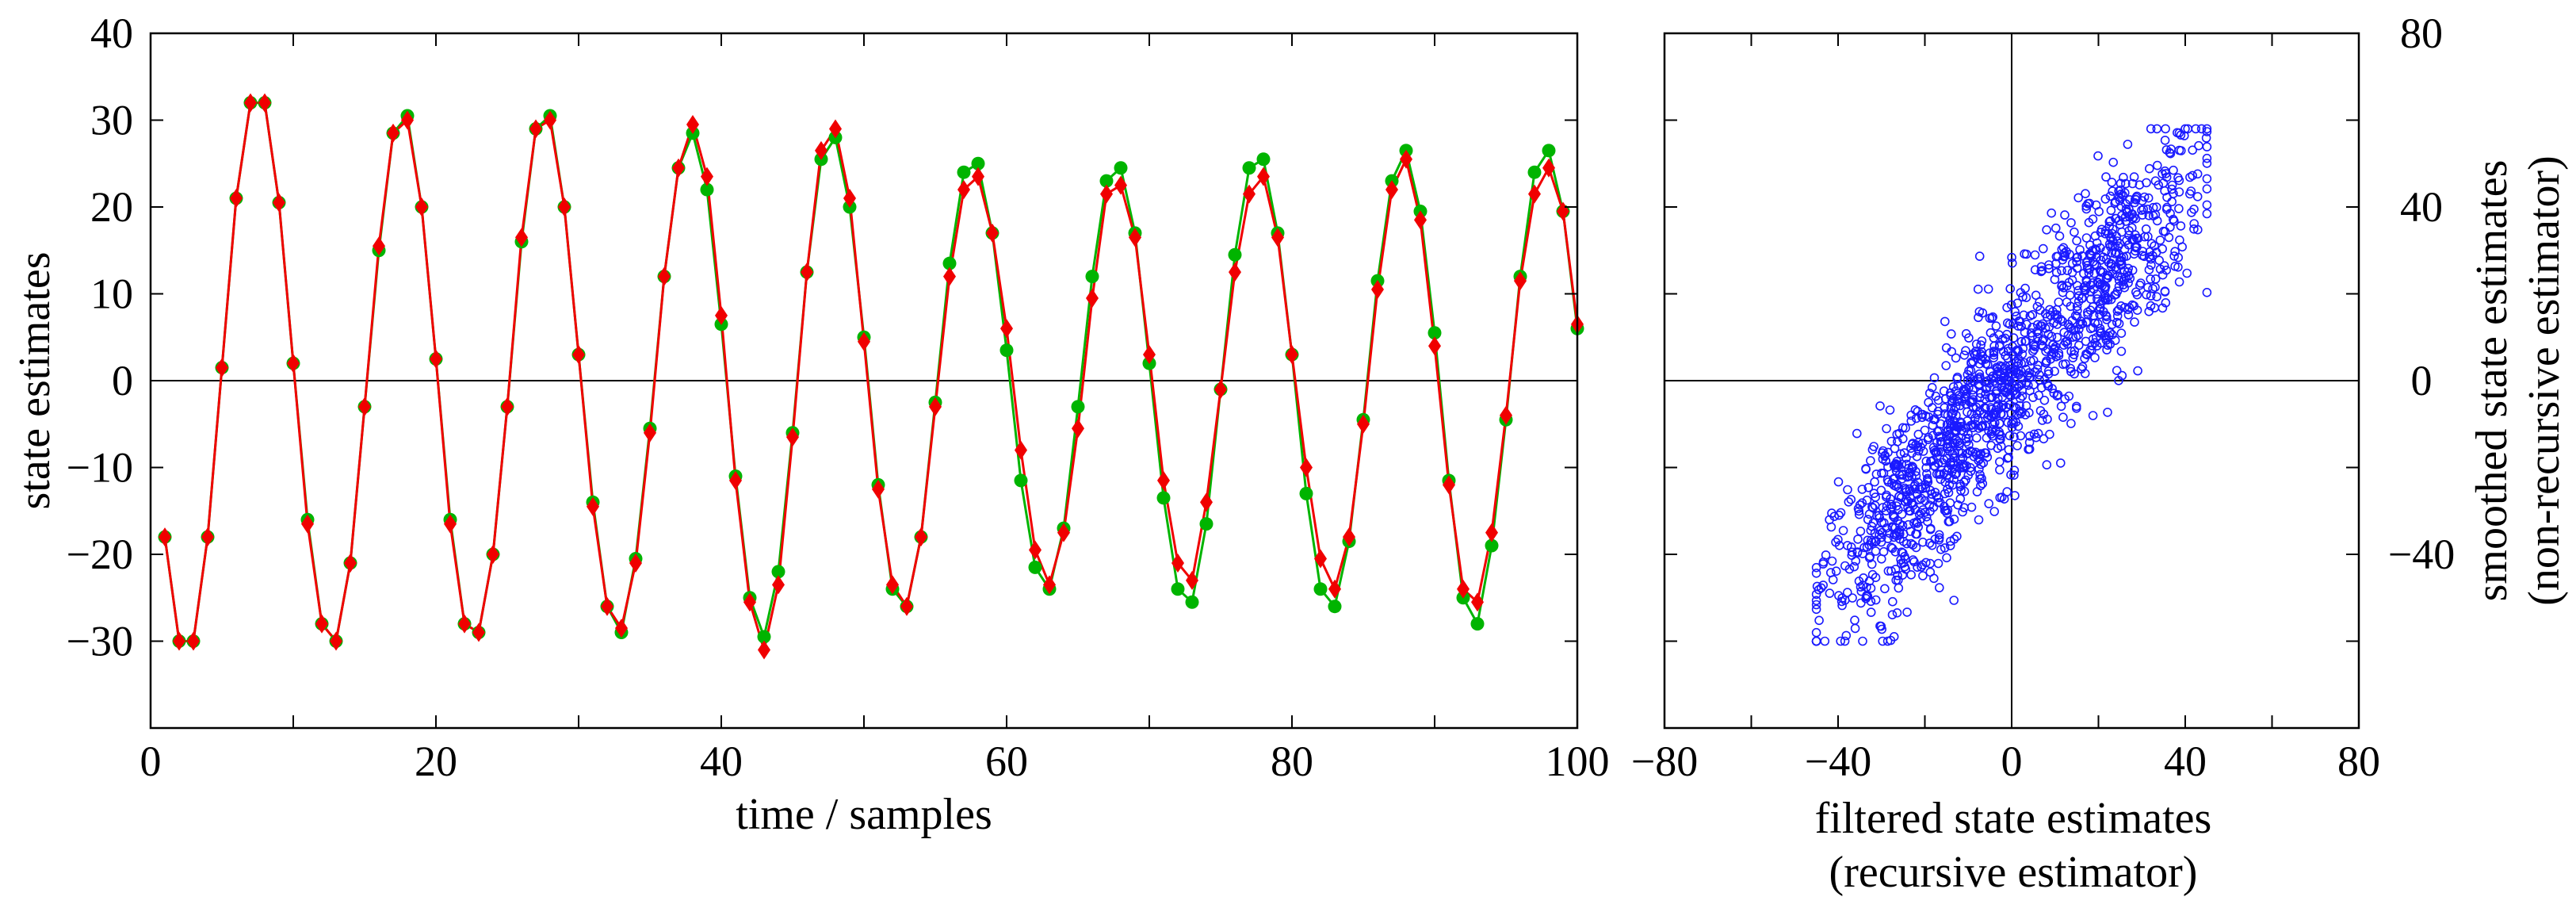  What do you see at coordinates (1578, 761) in the screenshot?
I see `x-tick-label: 100` at bounding box center [1578, 761].